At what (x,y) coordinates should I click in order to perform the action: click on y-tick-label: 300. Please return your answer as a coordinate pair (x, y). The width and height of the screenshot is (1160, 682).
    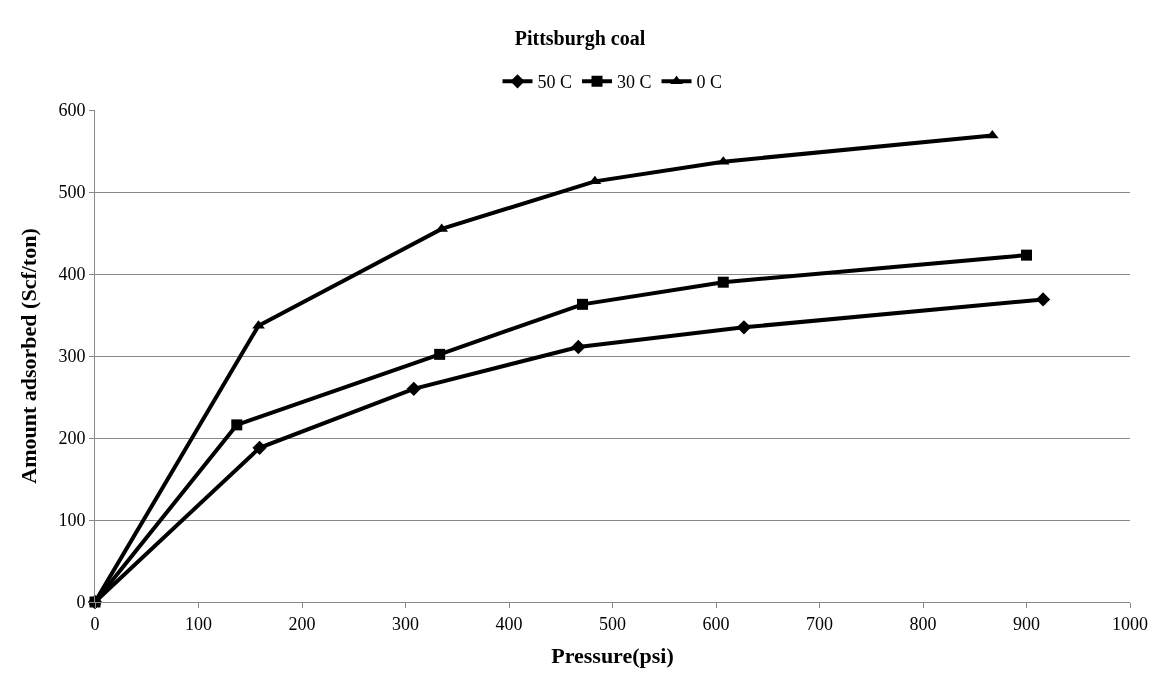
    Looking at the image, I should click on (72, 356).